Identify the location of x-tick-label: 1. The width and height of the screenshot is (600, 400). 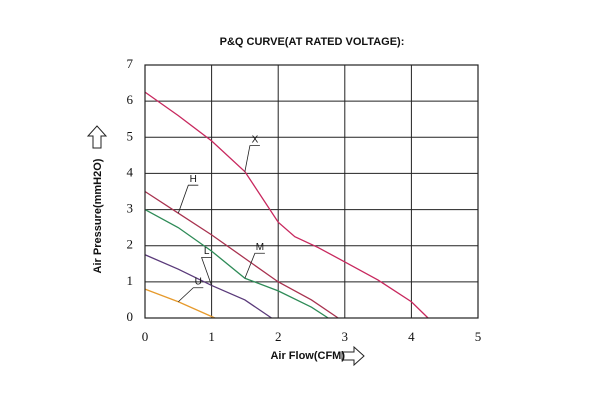
(211, 336).